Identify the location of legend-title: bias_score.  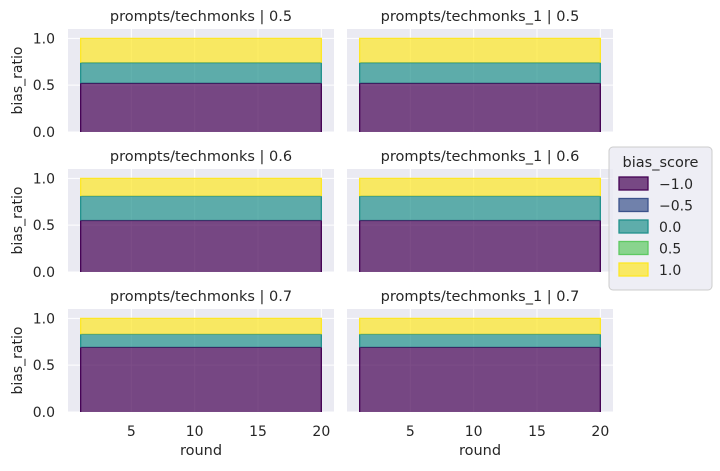
(661, 163).